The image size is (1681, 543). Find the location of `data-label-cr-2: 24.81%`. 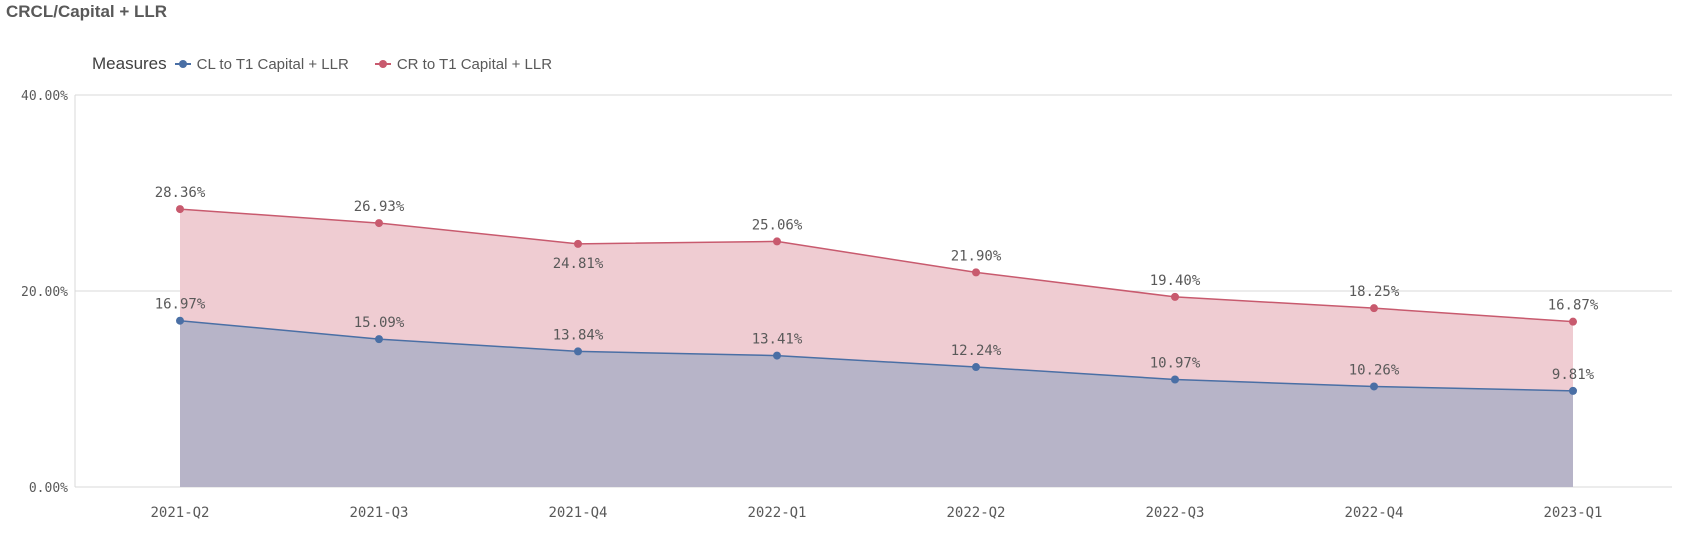

data-label-cr-2: 24.81% is located at coordinates (578, 264).